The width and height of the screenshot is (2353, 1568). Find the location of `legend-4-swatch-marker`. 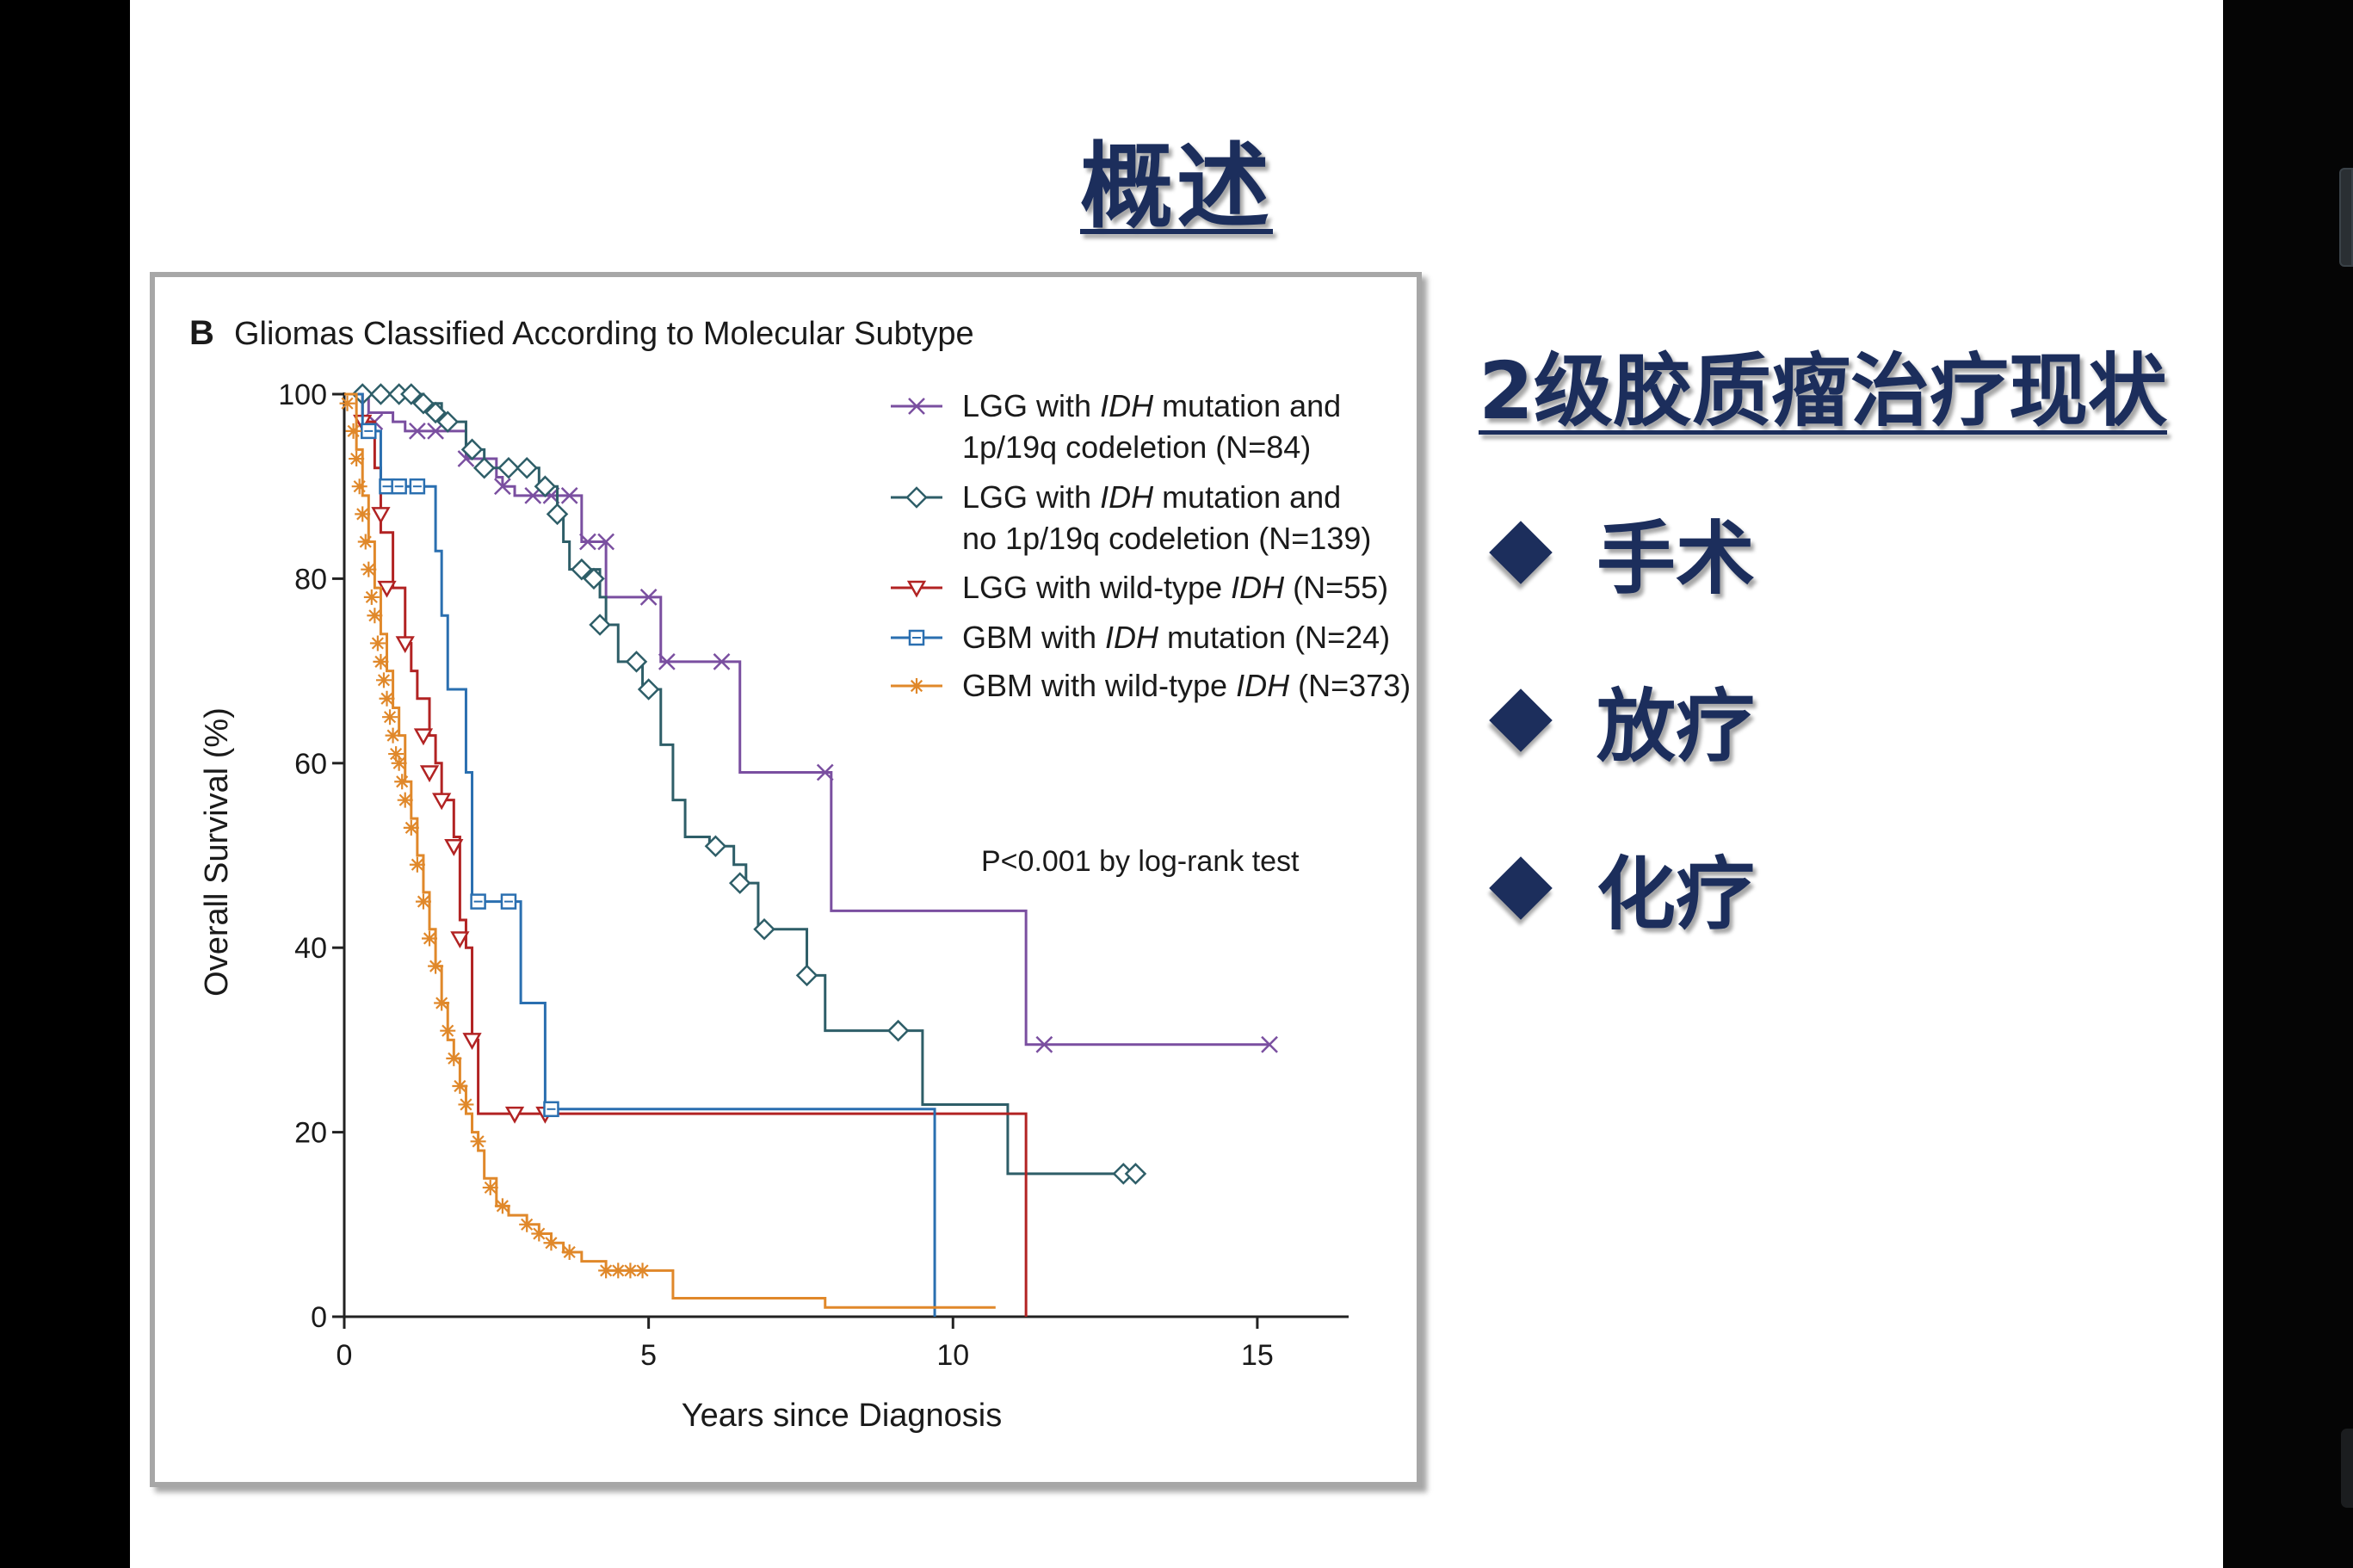

legend-4-swatch-marker is located at coordinates (917, 686).